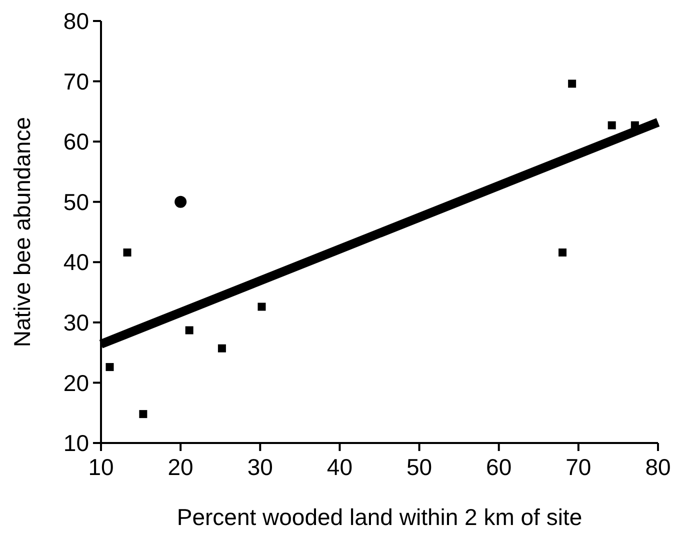 The width and height of the screenshot is (675, 538). What do you see at coordinates (181, 467) in the screenshot?
I see `x-tick-label: 20` at bounding box center [181, 467].